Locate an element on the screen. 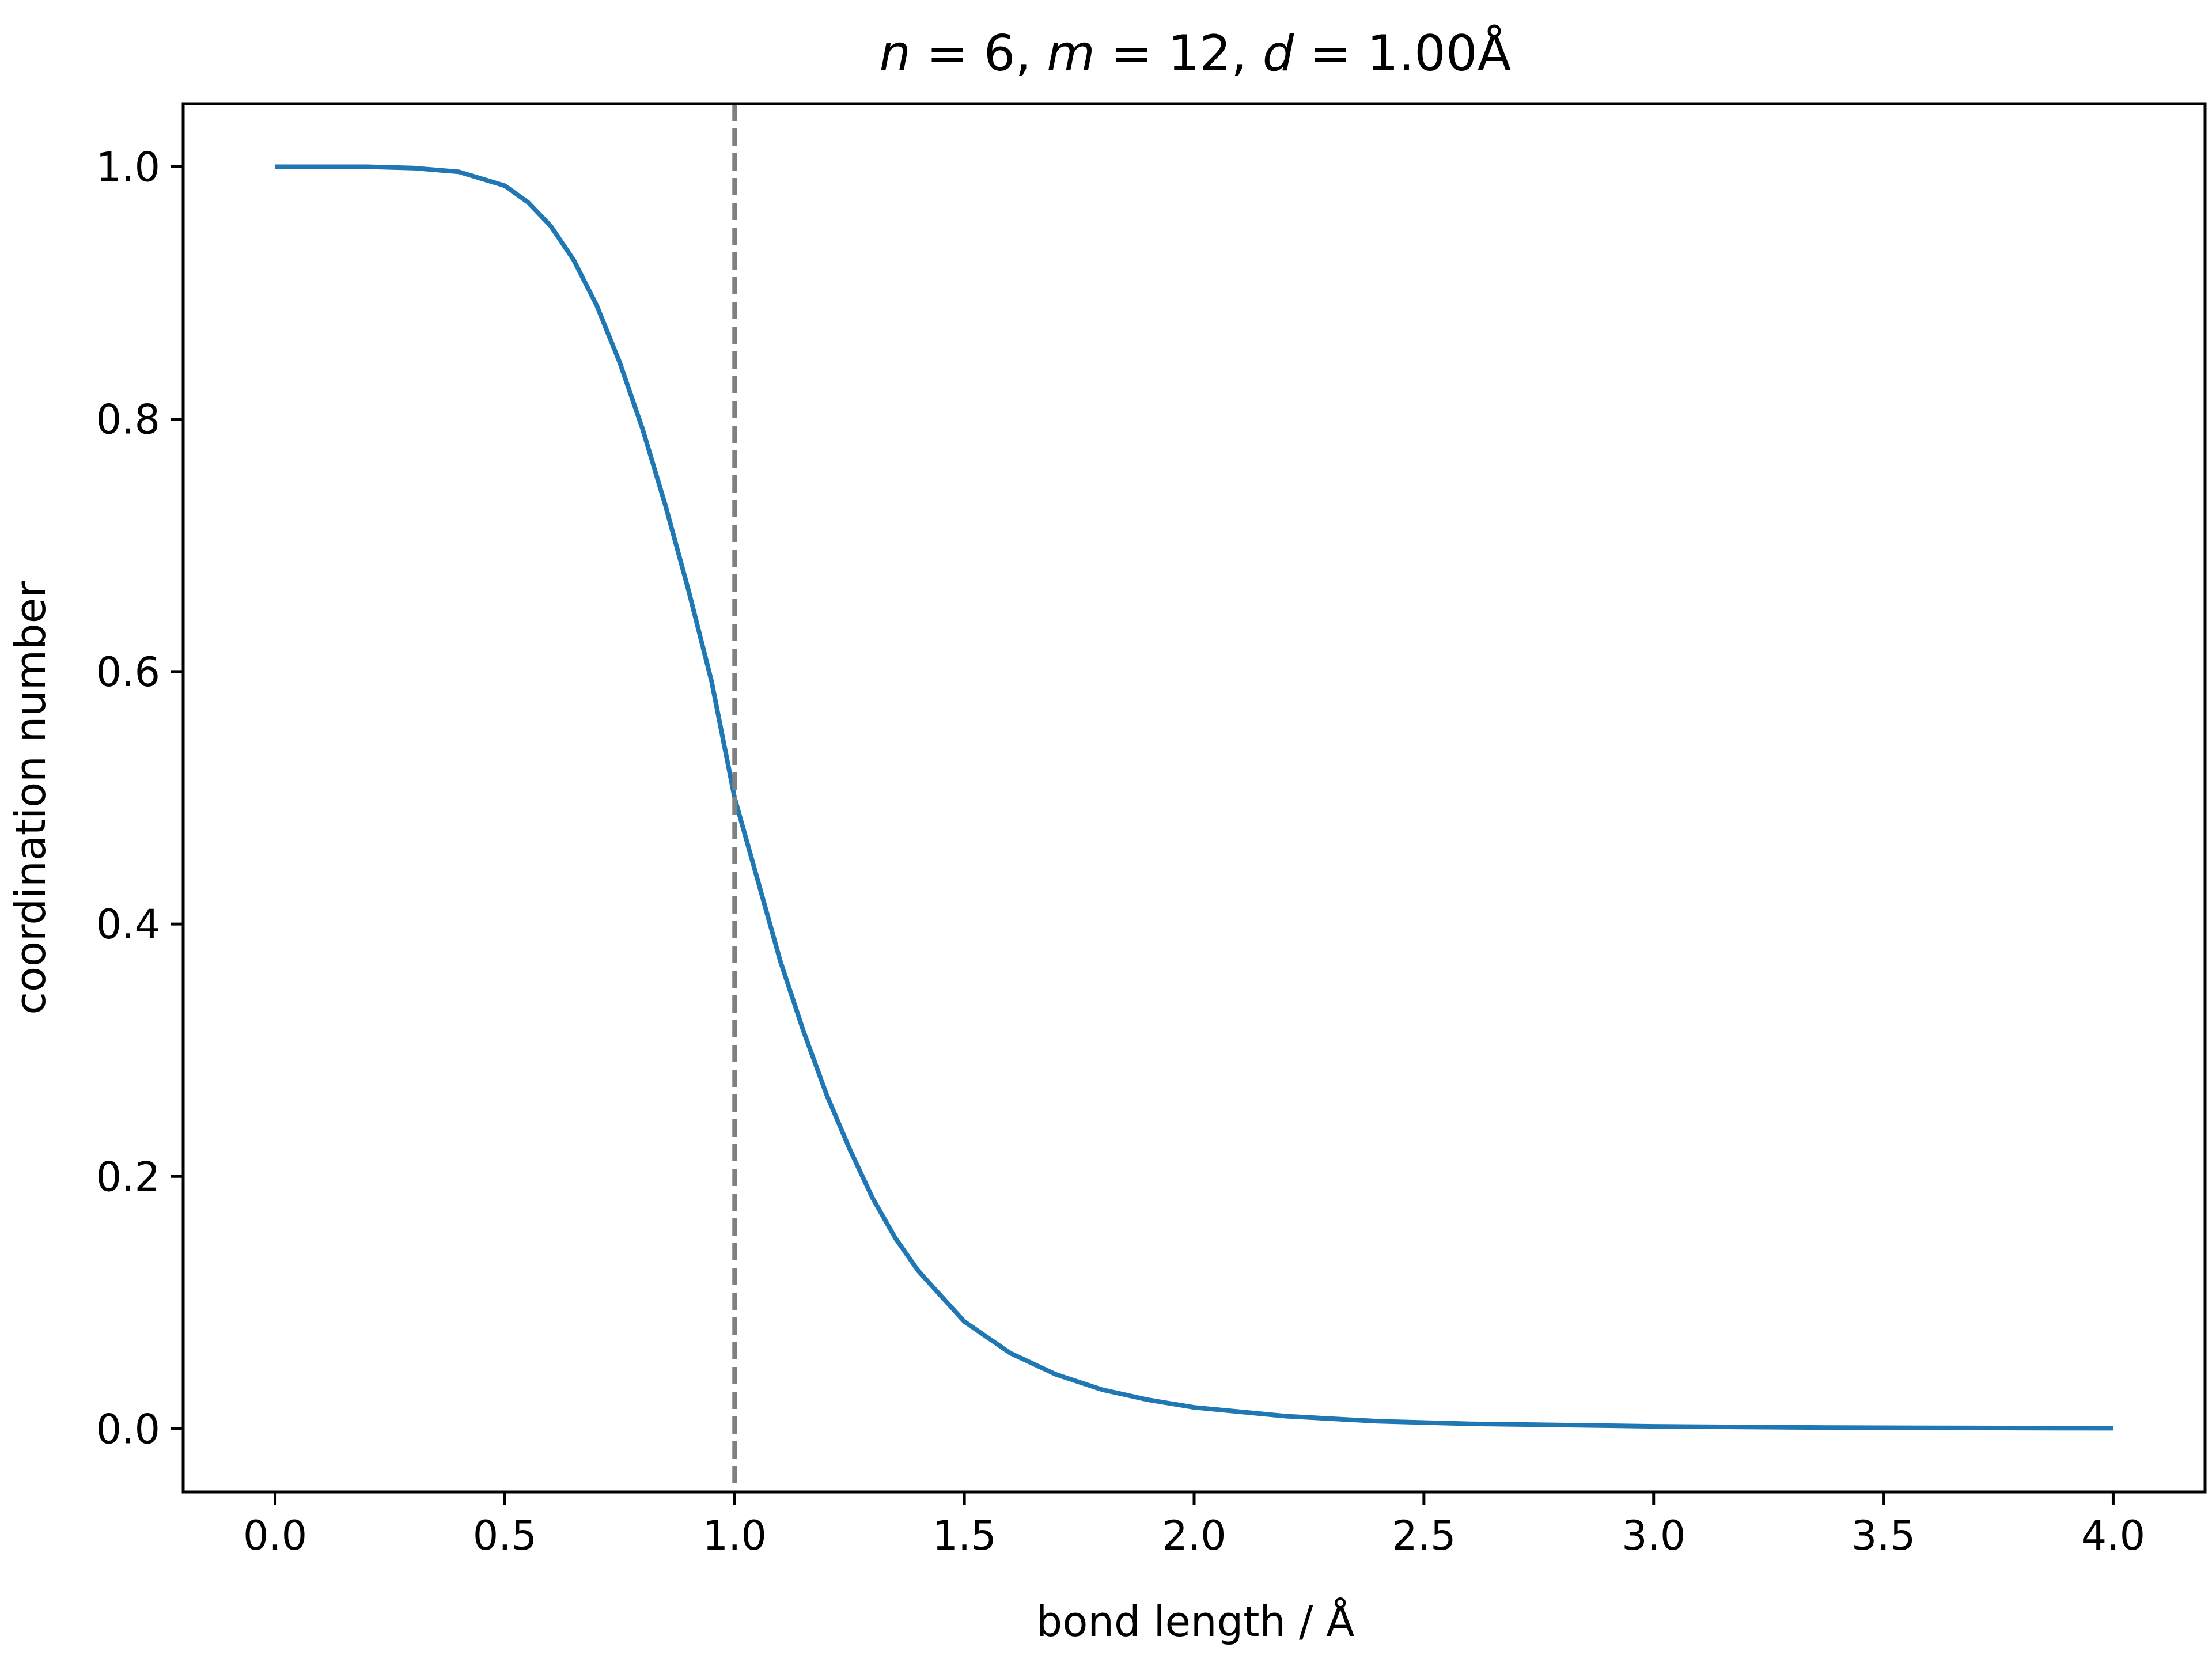 Image resolution: width=2212 pixels, height=1659 pixels. x-tick-label: 3.5 is located at coordinates (1883, 1535).